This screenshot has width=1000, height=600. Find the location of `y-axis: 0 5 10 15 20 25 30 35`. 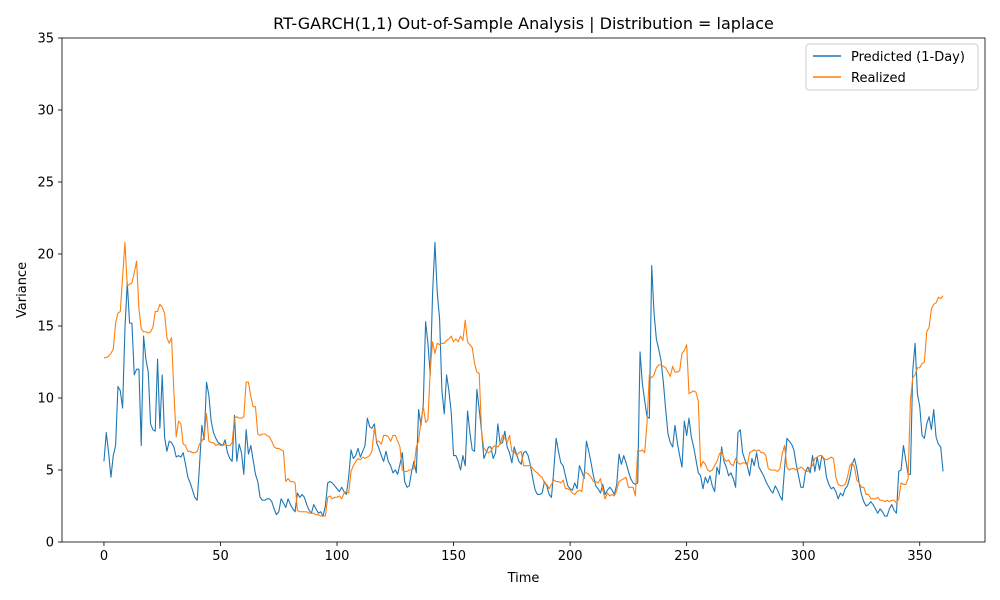

y-axis: 0 5 10 15 20 25 30 35 is located at coordinates (49, 291).